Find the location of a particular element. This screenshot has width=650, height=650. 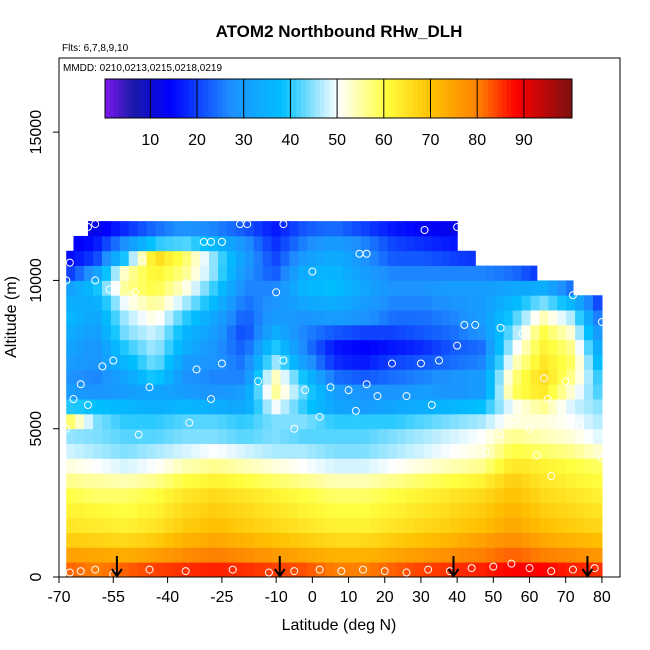

colorbar-ticks: 10 20 30 40 50 60 70 80 90 is located at coordinates (337, 114).